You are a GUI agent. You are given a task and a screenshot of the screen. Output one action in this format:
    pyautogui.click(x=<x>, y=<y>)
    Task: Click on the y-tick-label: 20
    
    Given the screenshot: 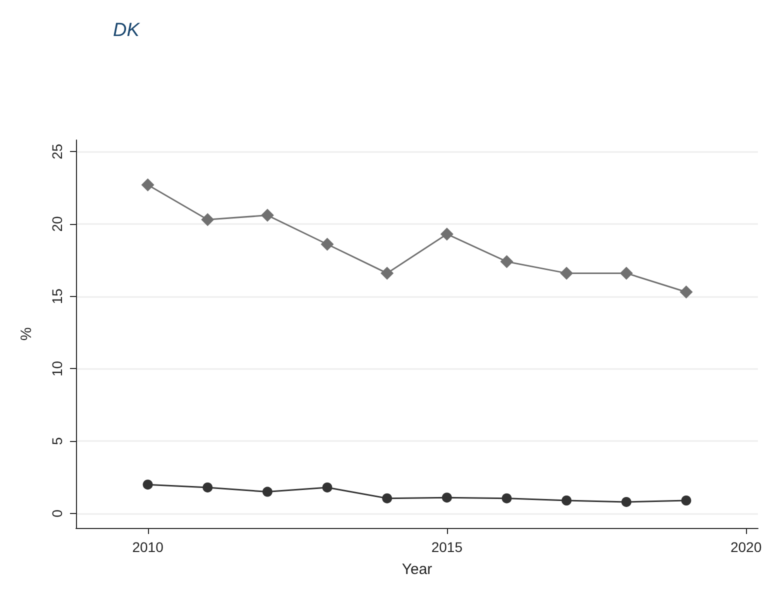 What is the action you would take?
    pyautogui.click(x=57, y=224)
    